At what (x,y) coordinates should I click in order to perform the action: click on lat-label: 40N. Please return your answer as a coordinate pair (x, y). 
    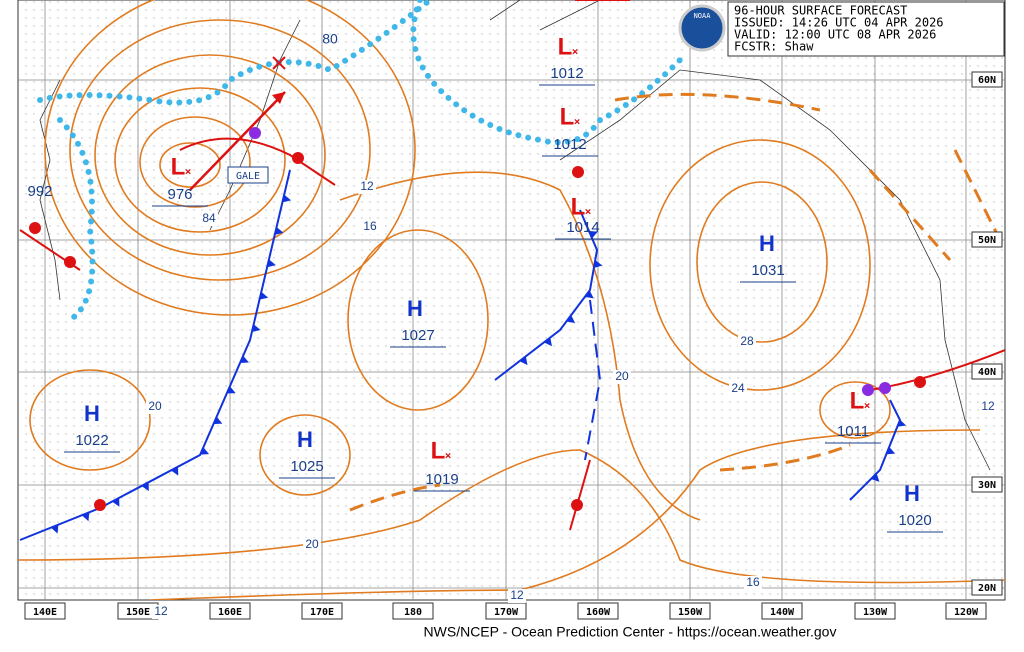
    Looking at the image, I should click on (987, 372).